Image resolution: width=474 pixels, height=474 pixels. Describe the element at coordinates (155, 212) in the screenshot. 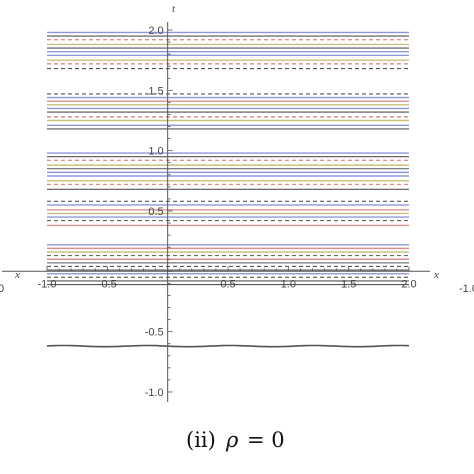

I see `y-tick-label: 0.5` at that location.